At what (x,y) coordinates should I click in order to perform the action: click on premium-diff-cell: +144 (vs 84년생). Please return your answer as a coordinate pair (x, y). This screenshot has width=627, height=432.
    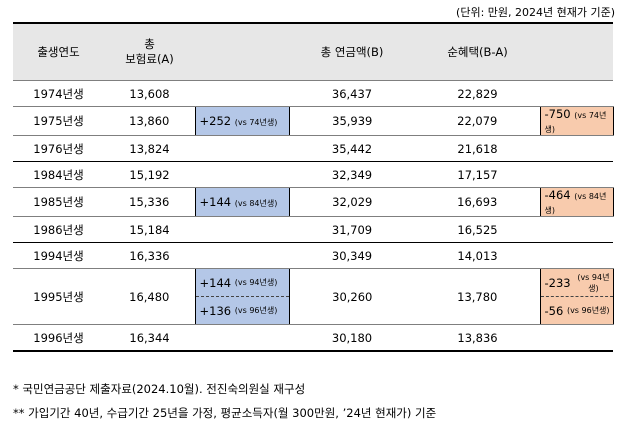
    Looking at the image, I should click on (242, 202).